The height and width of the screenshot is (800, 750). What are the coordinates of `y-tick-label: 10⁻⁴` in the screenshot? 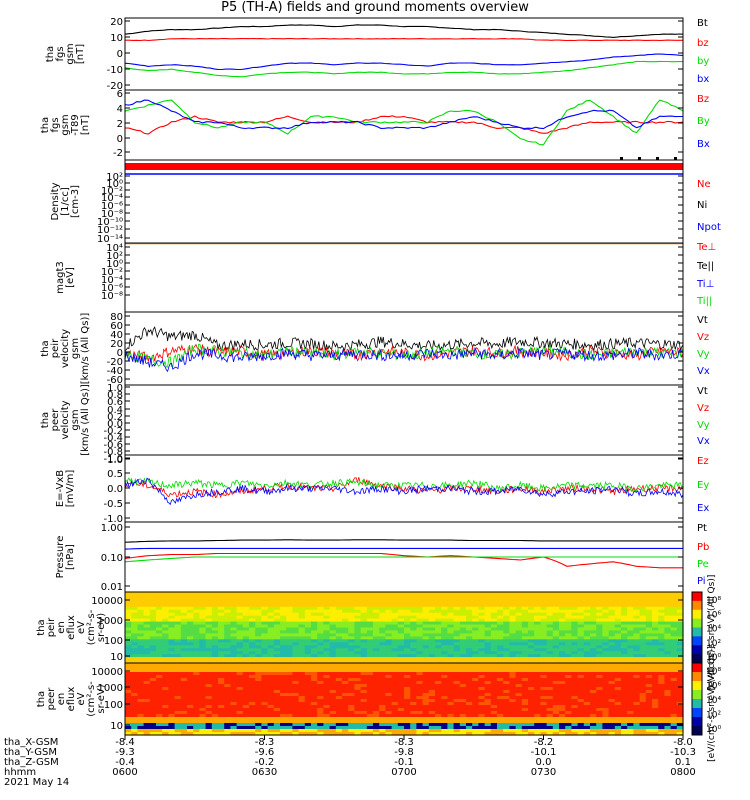 It's located at (112, 280).